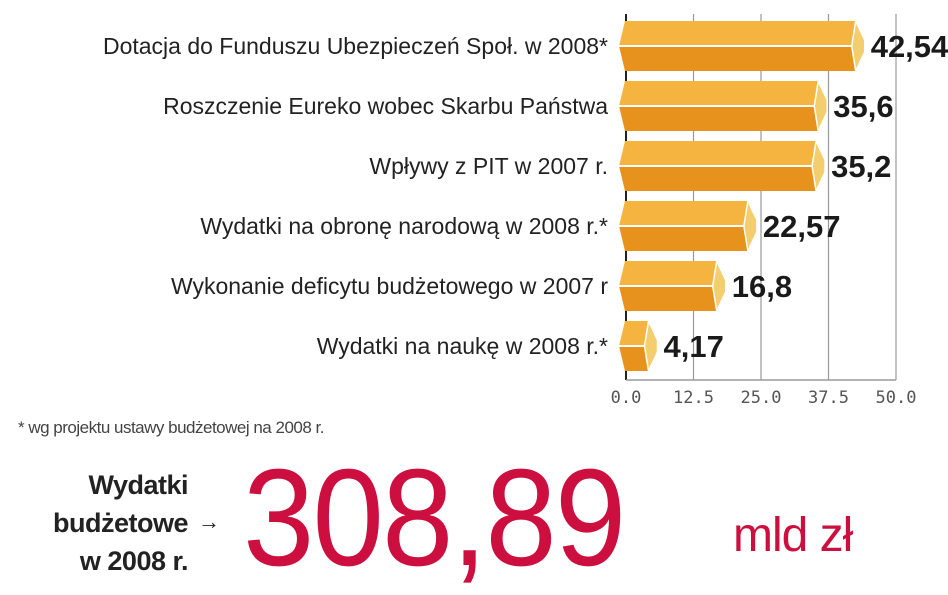 This screenshot has width=948, height=595. Describe the element at coordinates (909, 46) in the screenshot. I see `data-label: 42,54` at that location.